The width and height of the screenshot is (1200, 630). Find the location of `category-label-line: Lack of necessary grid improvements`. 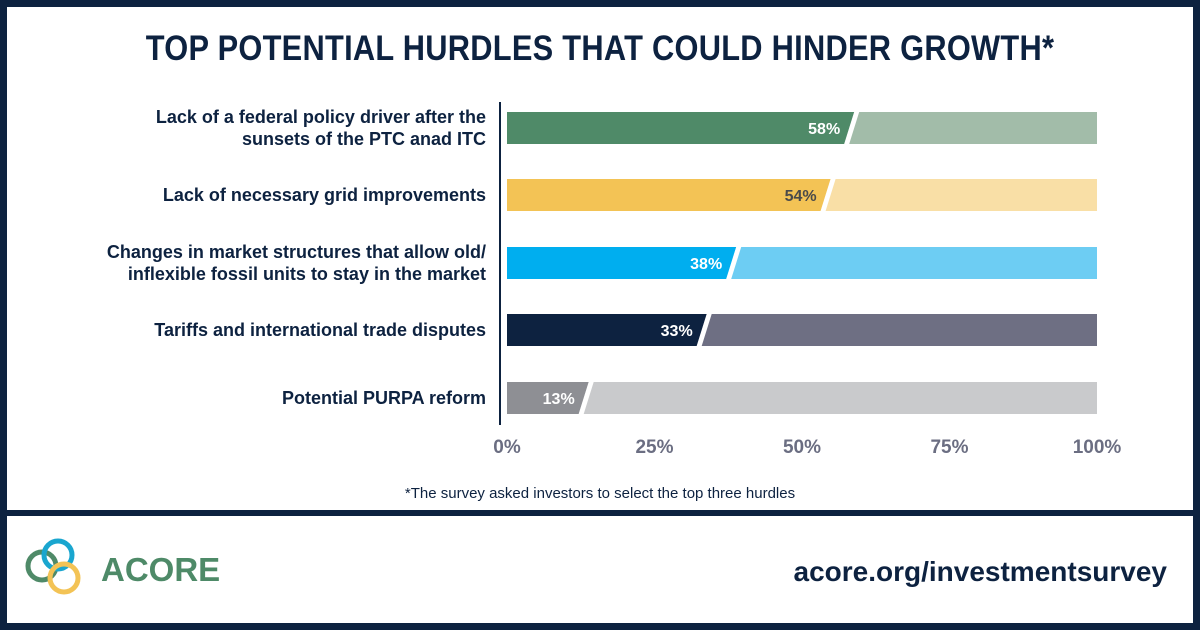

category-label-line: Lack of necessary grid improvements is located at coordinates (324, 195).